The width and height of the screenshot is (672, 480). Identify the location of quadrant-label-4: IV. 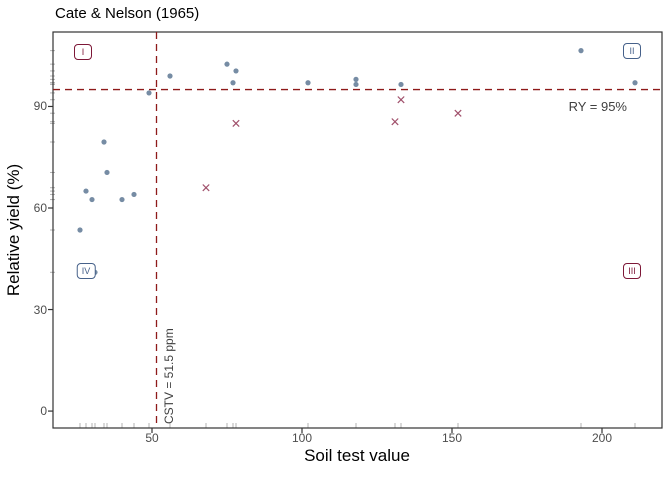
(86, 271).